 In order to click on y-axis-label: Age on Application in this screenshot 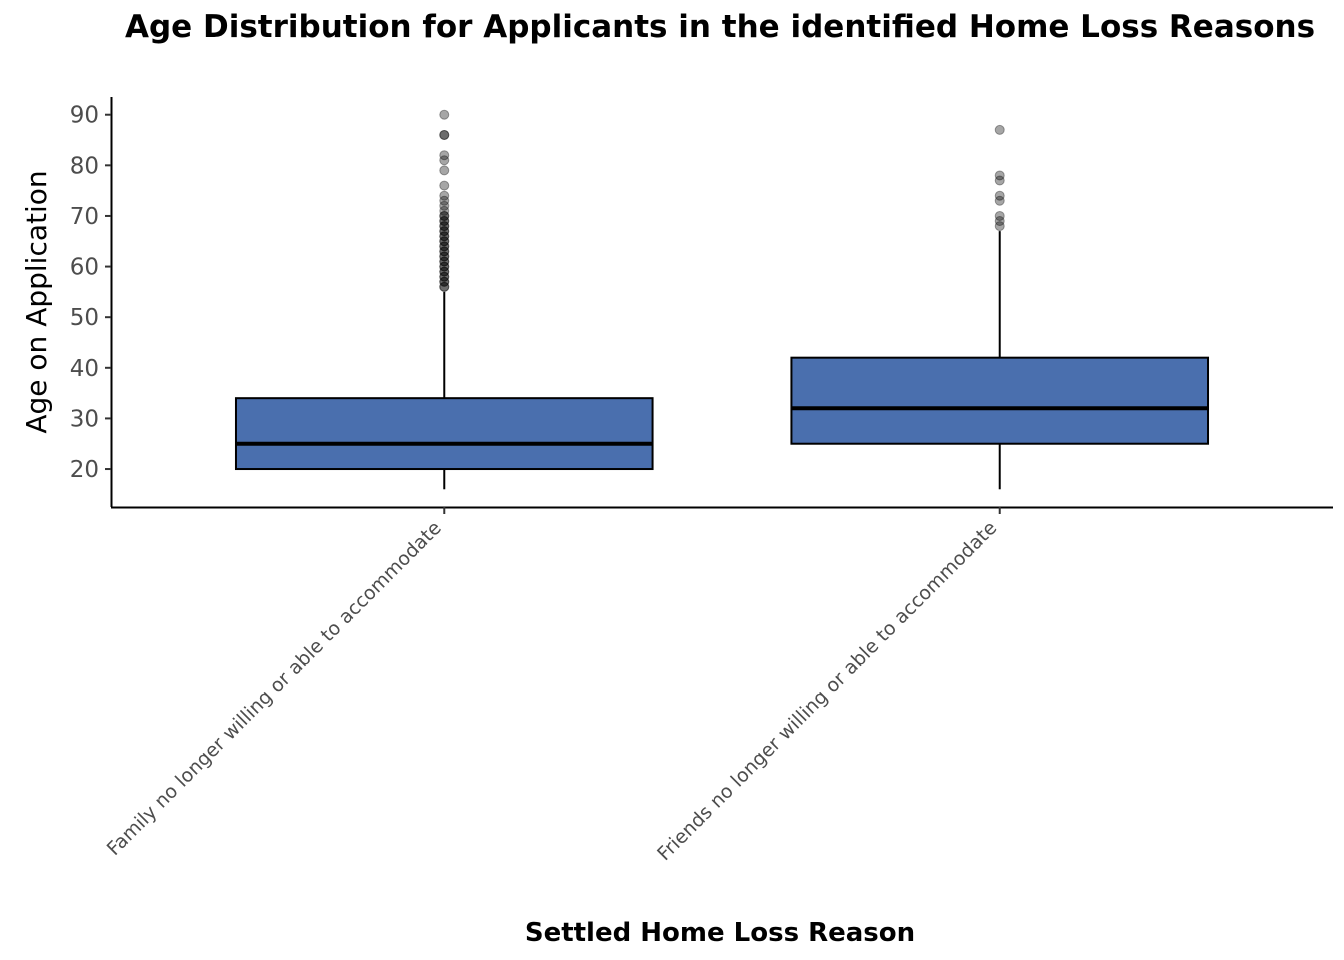, I will do `click(36, 301)`.